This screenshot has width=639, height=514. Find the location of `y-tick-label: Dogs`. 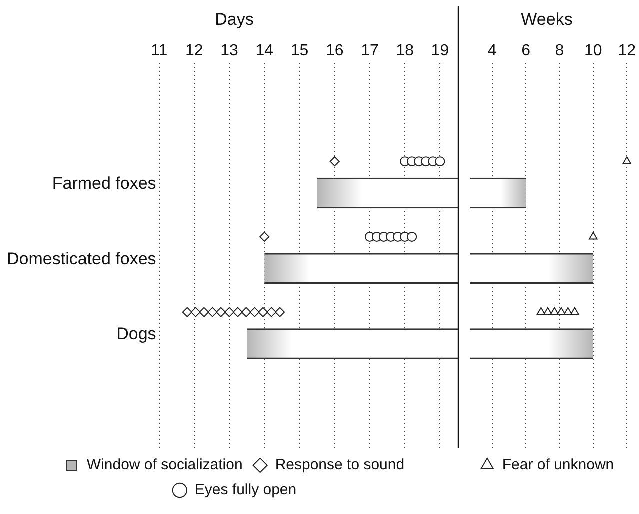

y-tick-label: Dogs is located at coordinates (136, 334).